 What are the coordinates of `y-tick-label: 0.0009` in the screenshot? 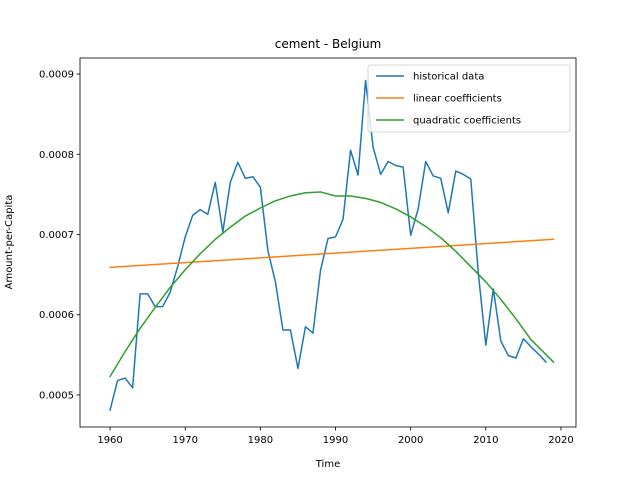 It's located at (56, 75).